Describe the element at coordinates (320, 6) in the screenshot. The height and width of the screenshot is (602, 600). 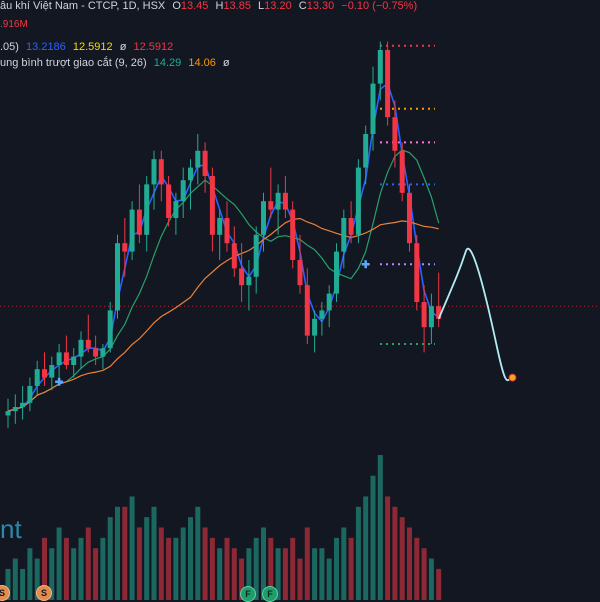
I see `close-value: 13.30` at that location.